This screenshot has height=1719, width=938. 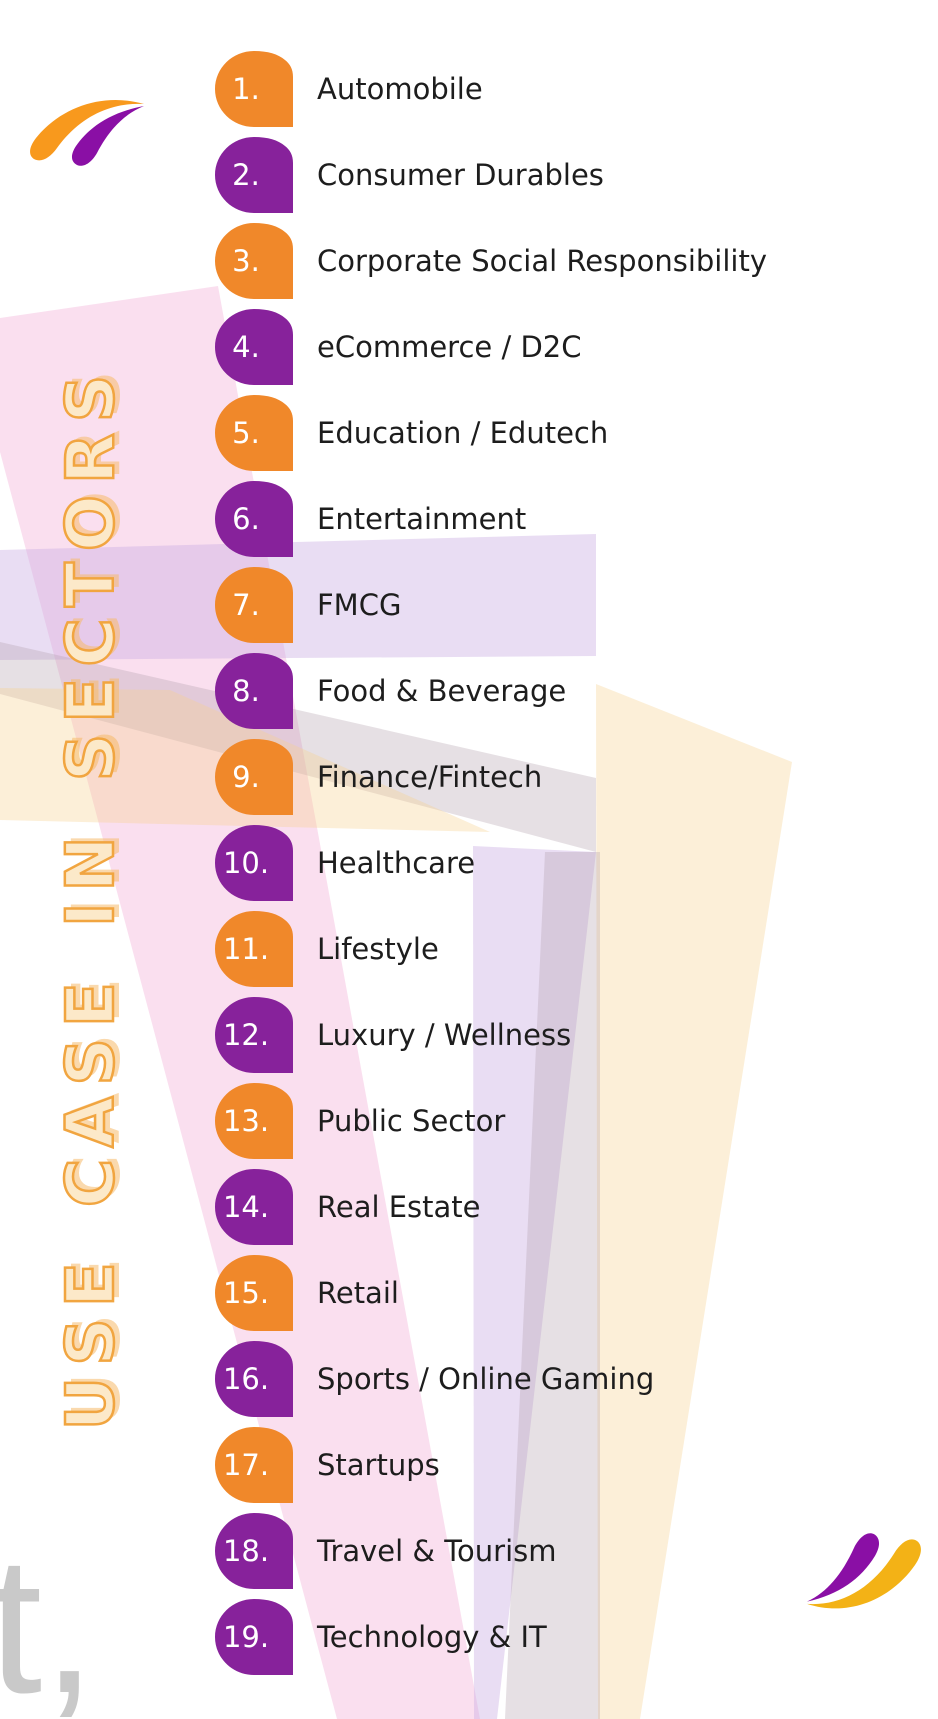 I want to click on item-number: 7., so click(x=246, y=605).